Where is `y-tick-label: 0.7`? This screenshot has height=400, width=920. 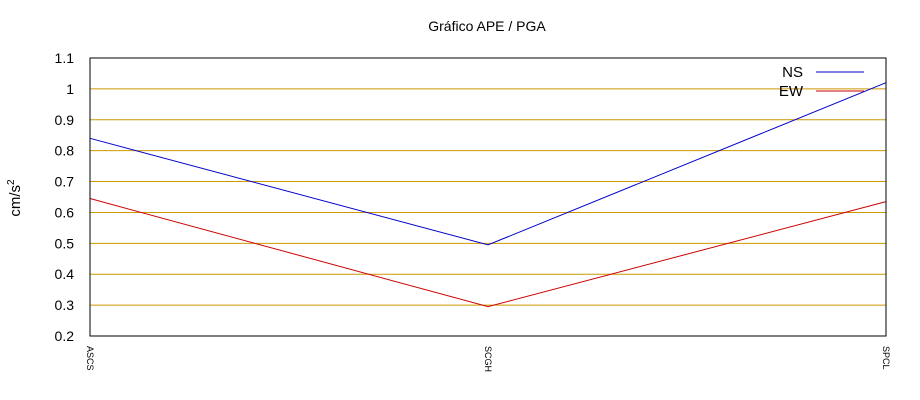 y-tick-label: 0.7 is located at coordinates (65, 182).